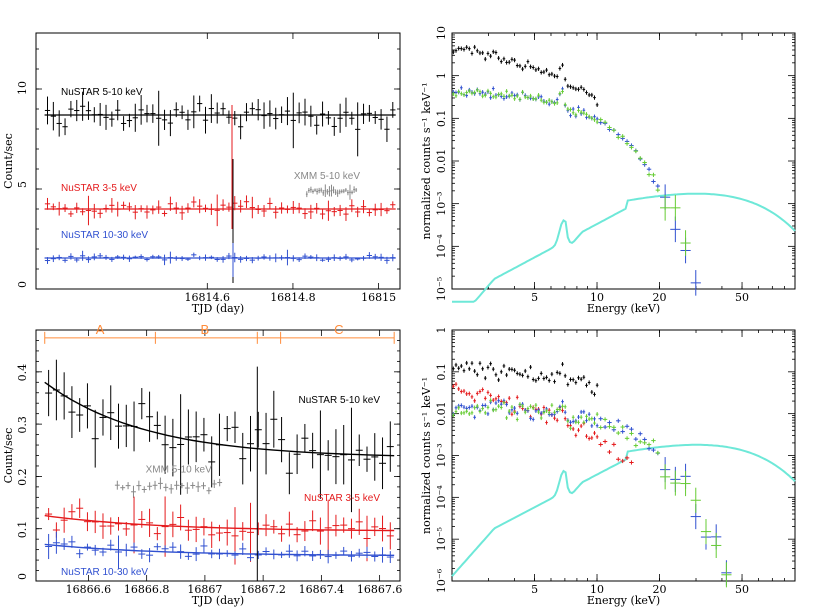  What do you see at coordinates (571, 171) in the screenshot?
I see `spectrum-fpmb` at bounding box center [571, 171].